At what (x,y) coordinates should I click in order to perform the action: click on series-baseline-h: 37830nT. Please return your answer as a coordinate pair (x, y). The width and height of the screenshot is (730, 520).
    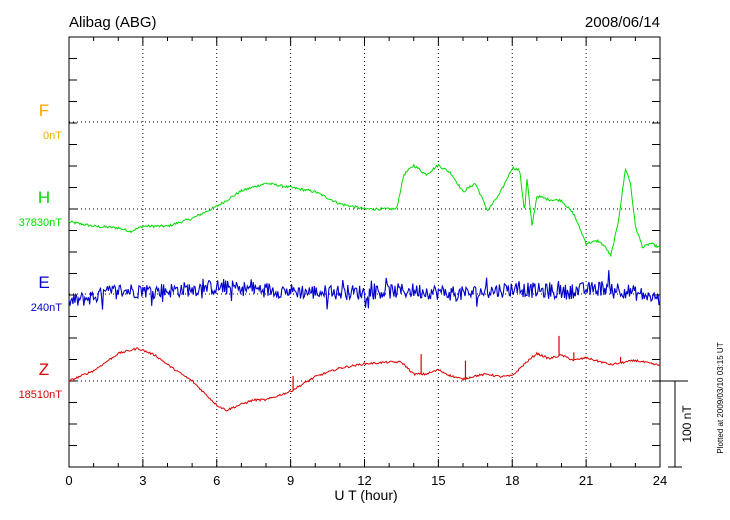
    Looking at the image, I should click on (41, 223).